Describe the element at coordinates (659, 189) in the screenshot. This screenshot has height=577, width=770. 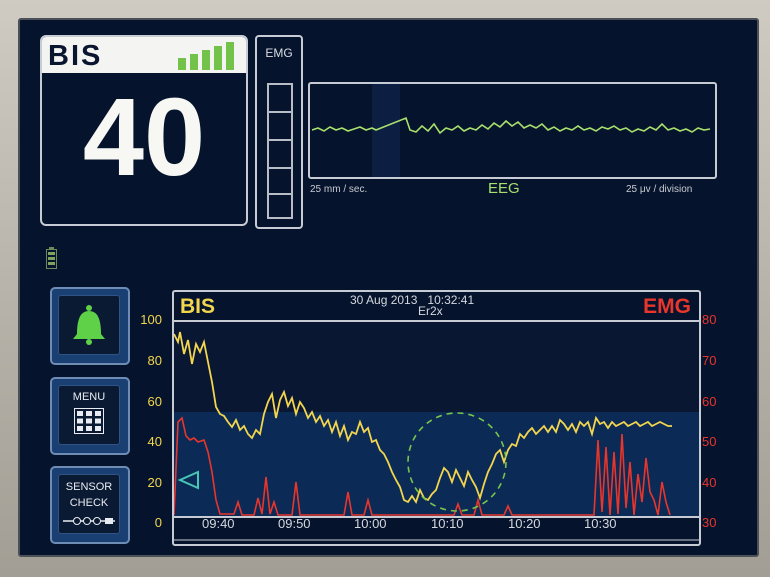
I see `eeg-amplitude-scale: 25 μv / division` at that location.